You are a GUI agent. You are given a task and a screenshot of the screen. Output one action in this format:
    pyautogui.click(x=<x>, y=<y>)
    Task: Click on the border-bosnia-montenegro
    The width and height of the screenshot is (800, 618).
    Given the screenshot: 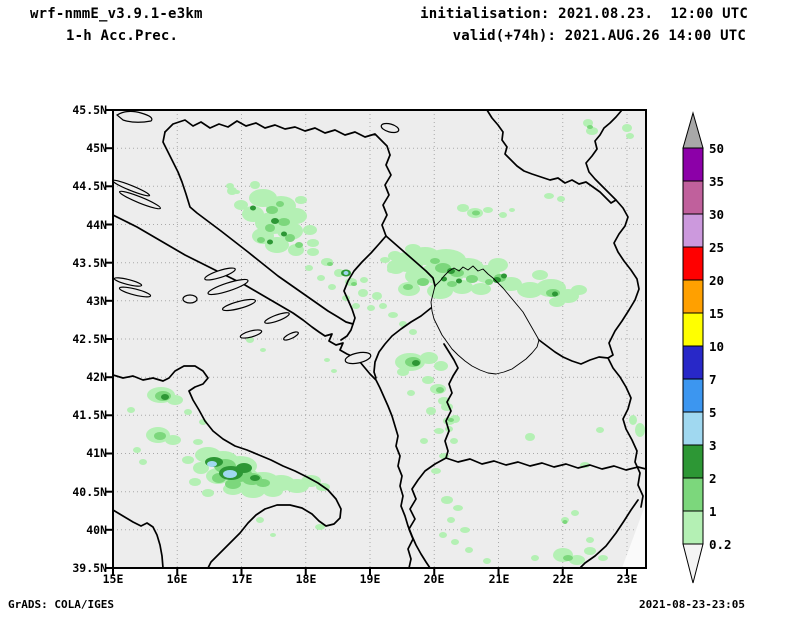 What is the action you would take?
    pyautogui.click(x=365, y=280)
    